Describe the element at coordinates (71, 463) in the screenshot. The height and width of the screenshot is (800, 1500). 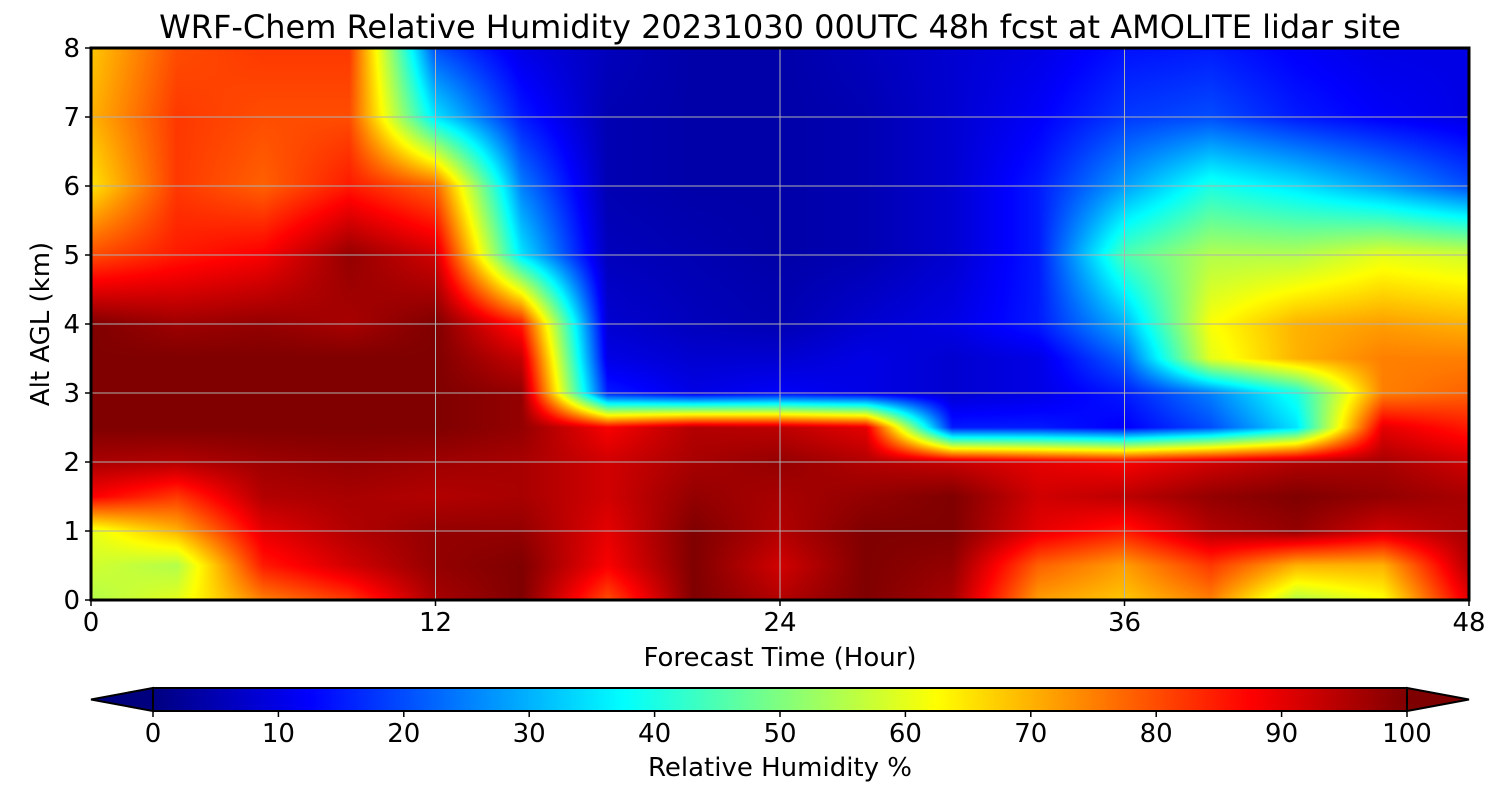
I see `y-tick-label: 2` at that location.